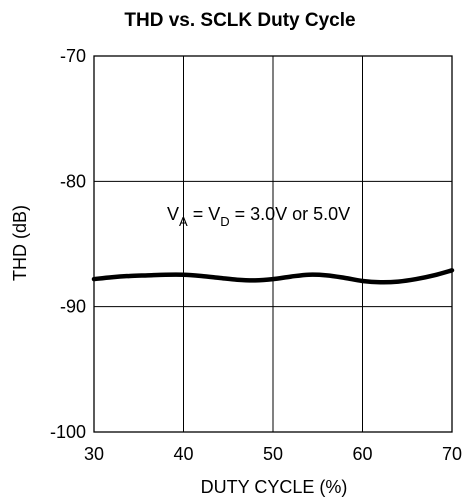 This screenshot has width=465, height=502. Describe the element at coordinates (68, 432) in the screenshot. I see `y-tick-label: -100` at that location.